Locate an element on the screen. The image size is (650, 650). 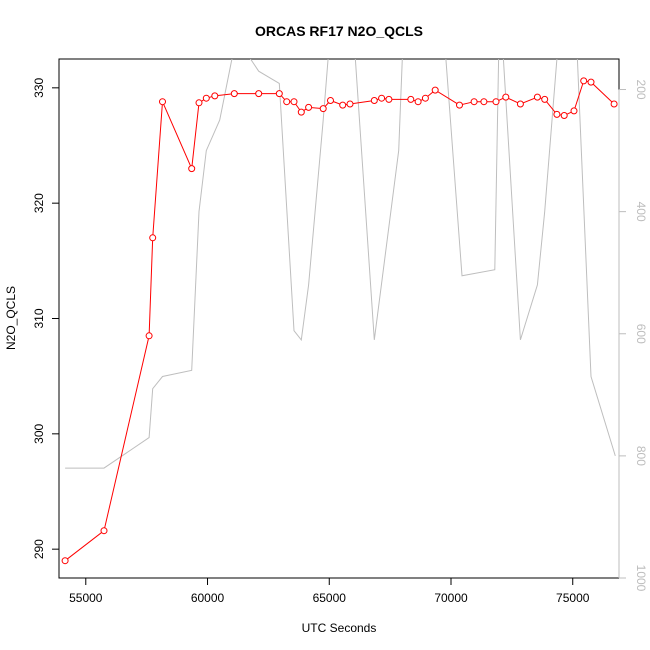
x-tick-label: 60000 is located at coordinates (208, 598).